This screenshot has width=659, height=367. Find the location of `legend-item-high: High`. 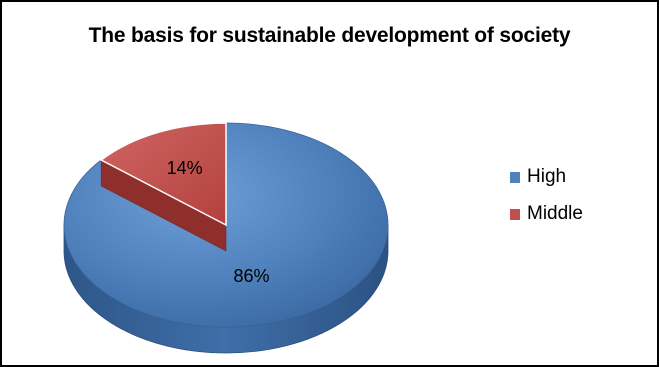

legend-item-high: High is located at coordinates (546, 177).